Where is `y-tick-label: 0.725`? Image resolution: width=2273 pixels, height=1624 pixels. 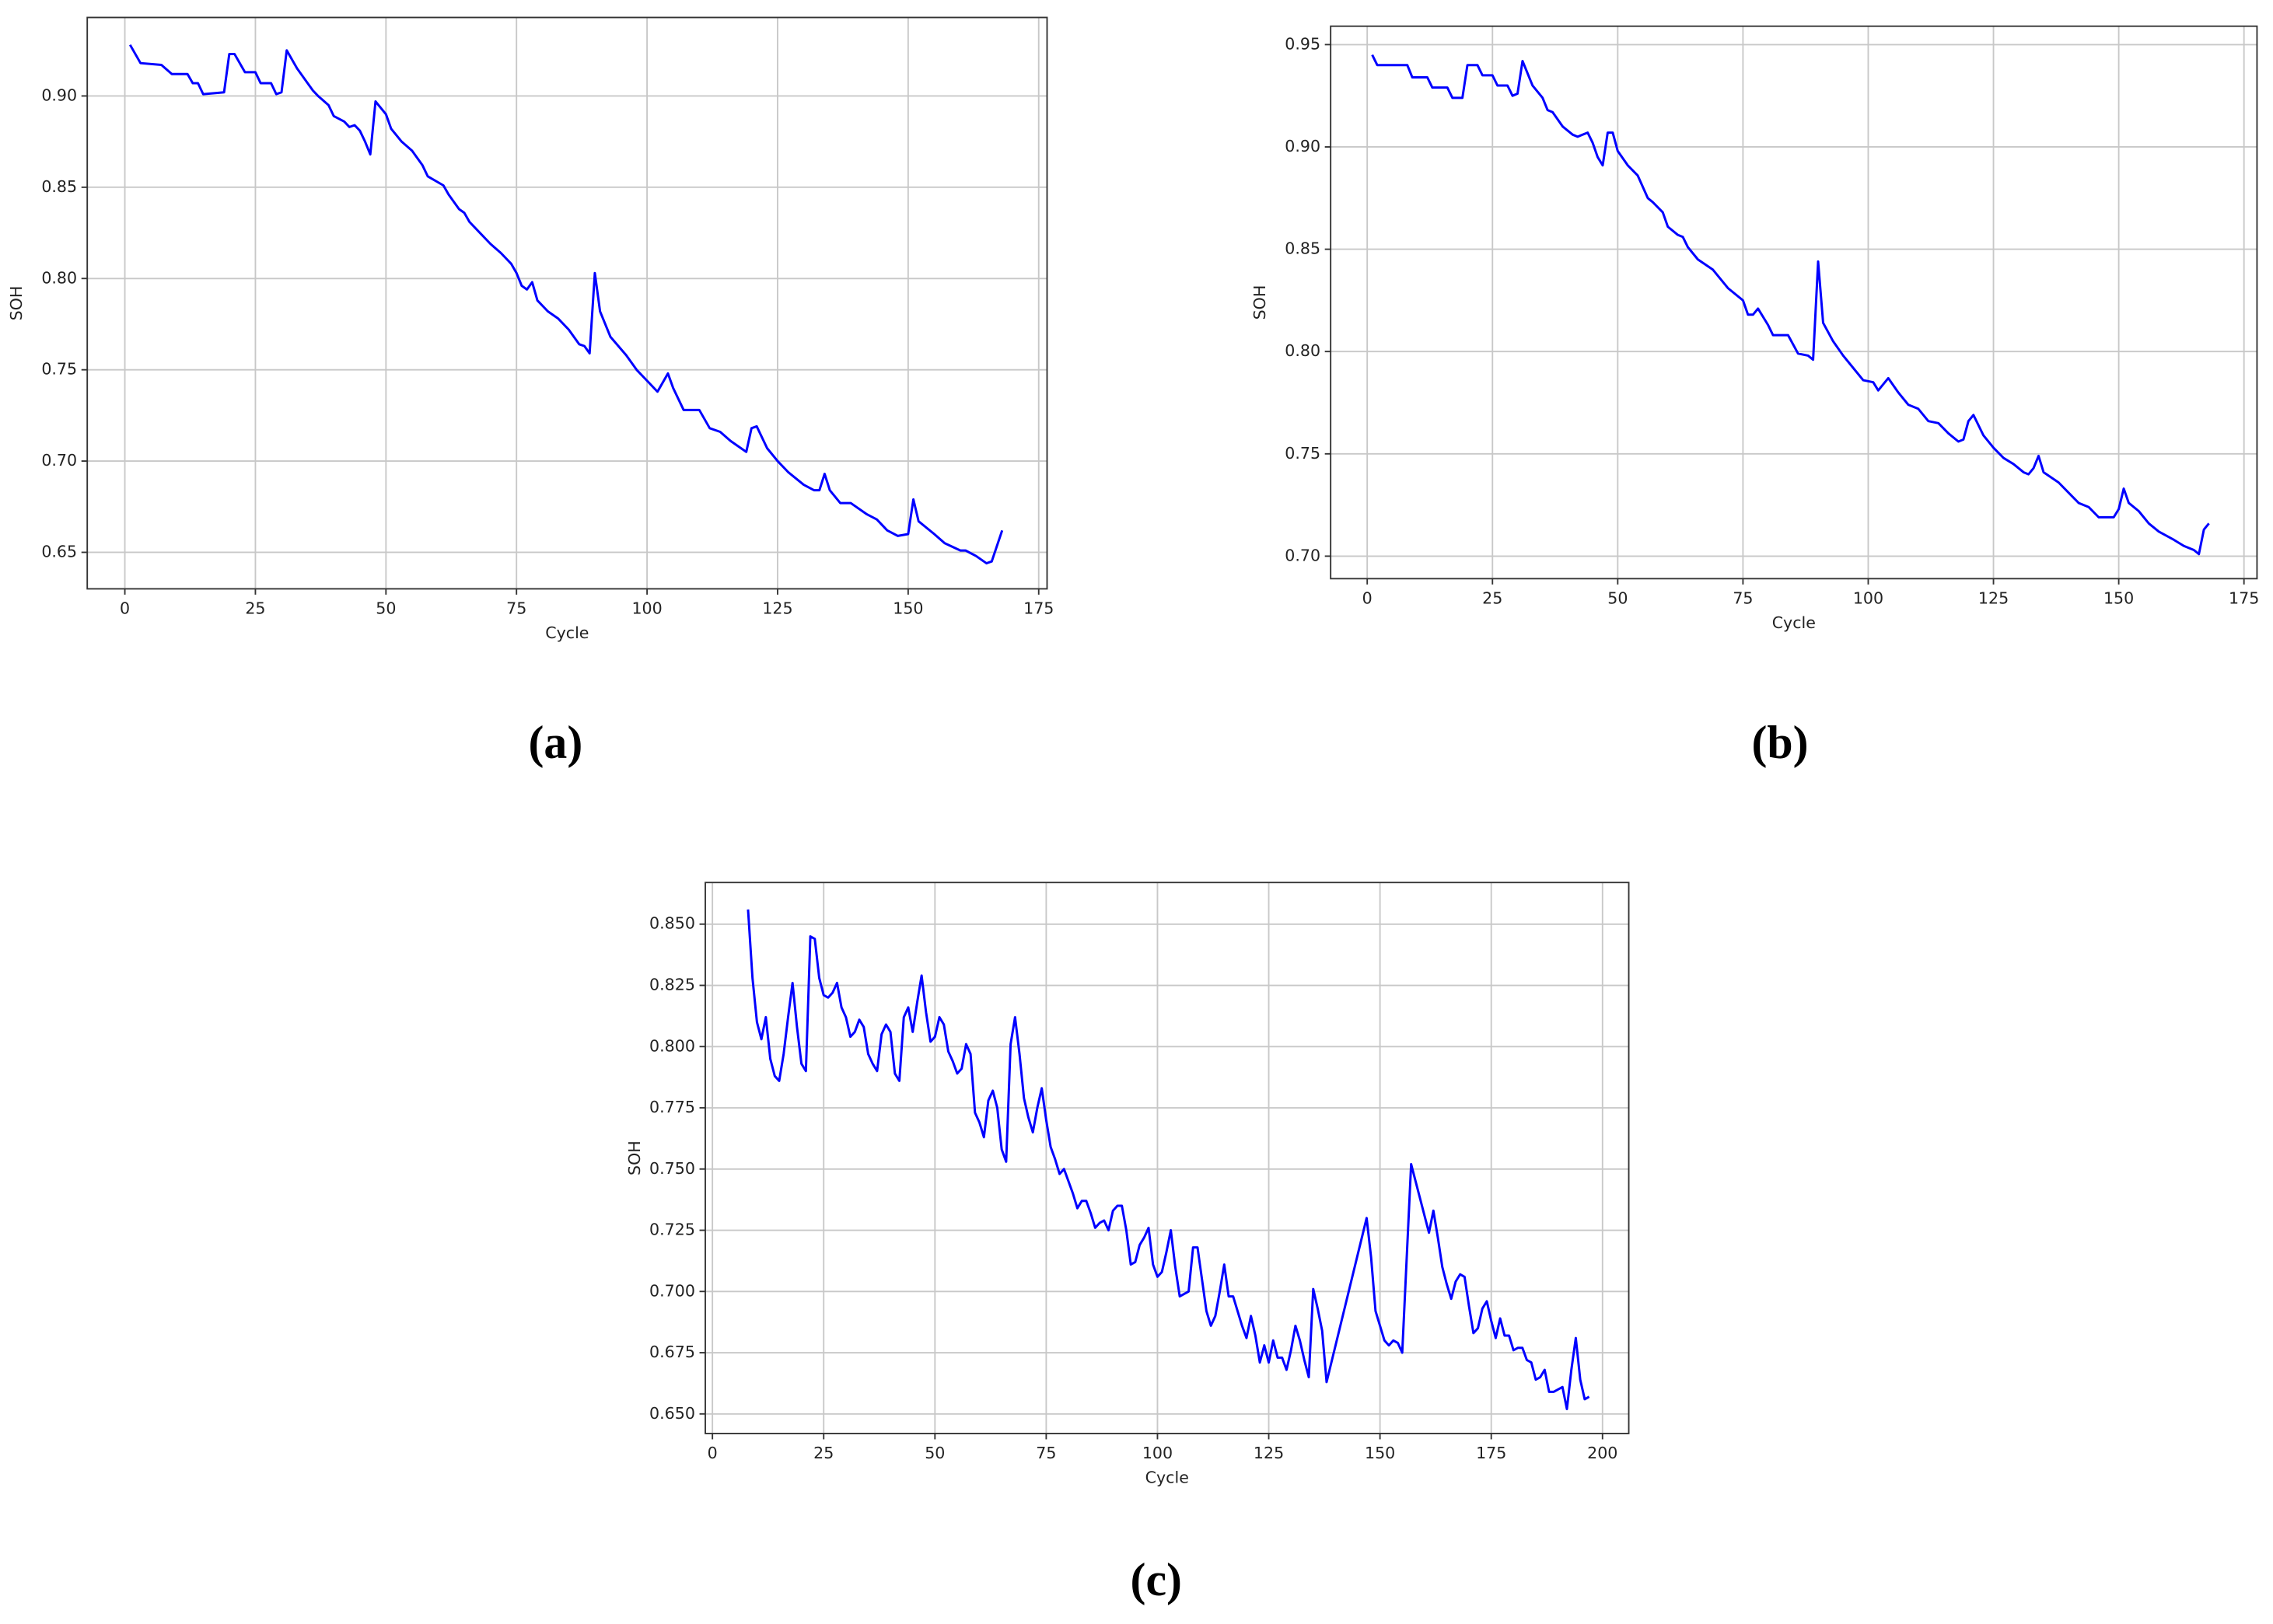
y-tick-label: 0.725 is located at coordinates (672, 1230).